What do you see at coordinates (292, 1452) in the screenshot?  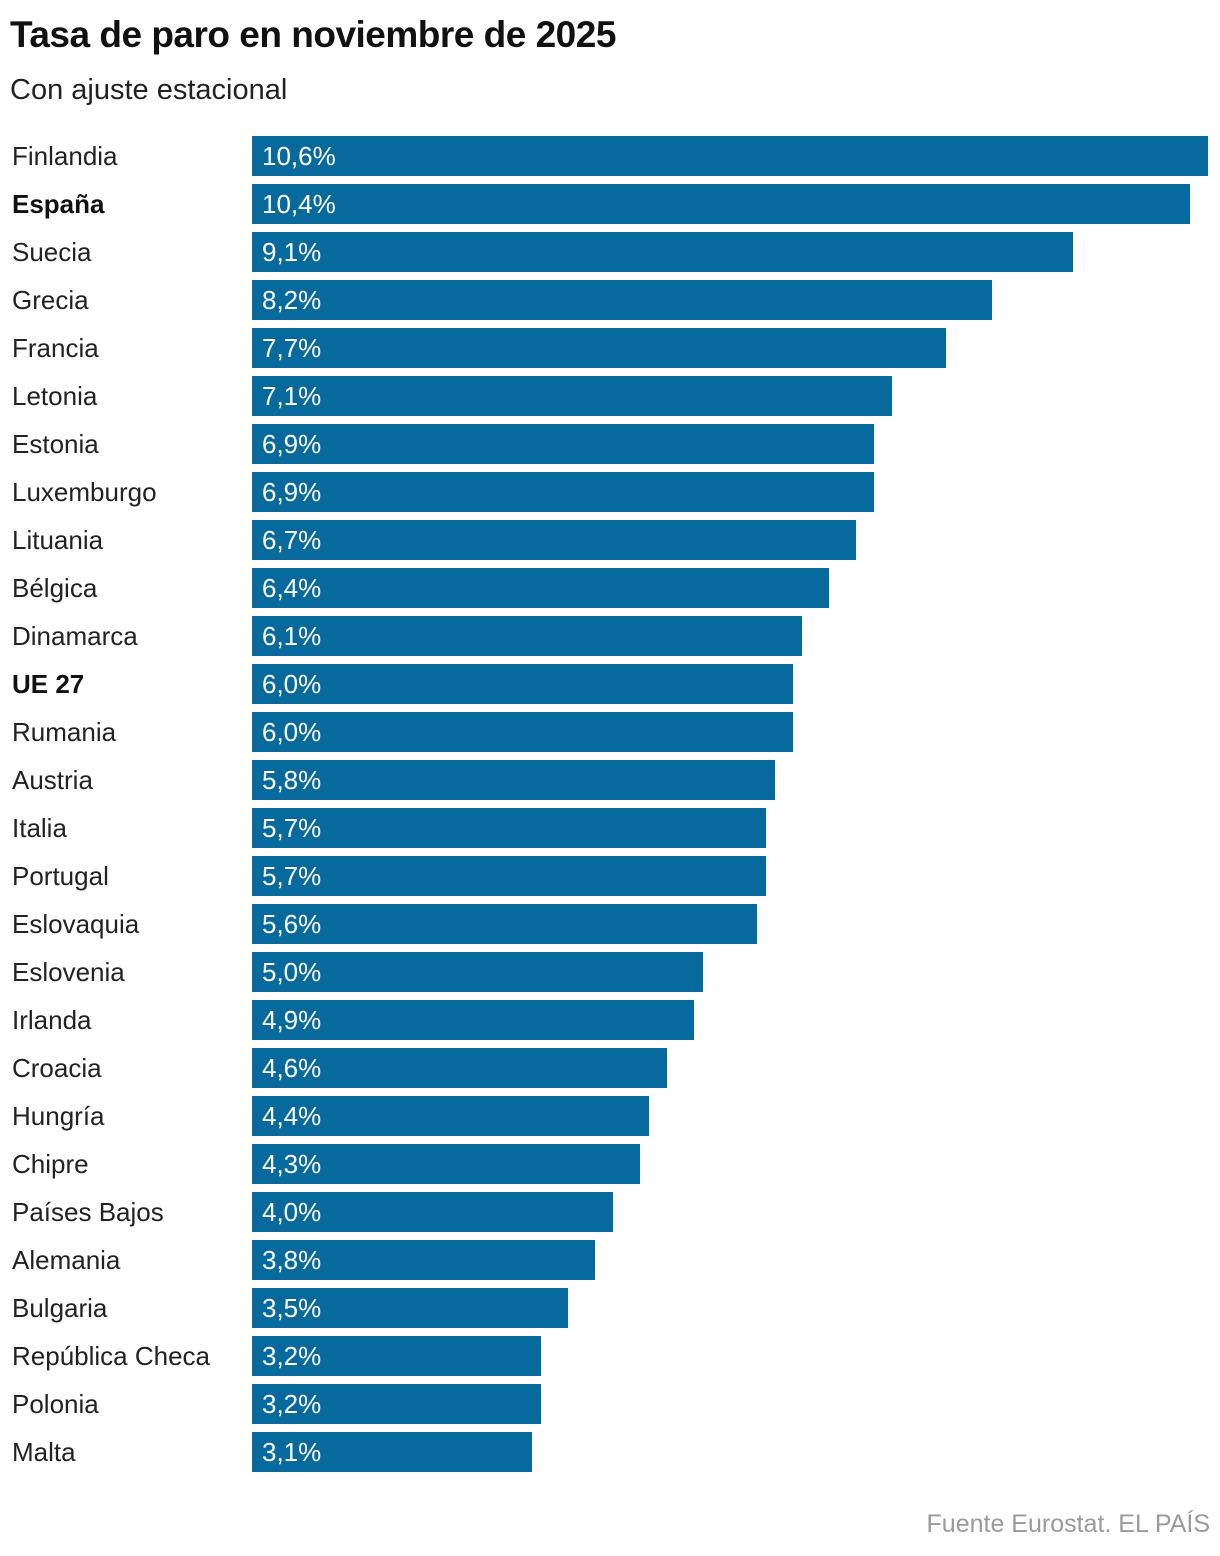 I see `bar-value-label: 3,1%` at bounding box center [292, 1452].